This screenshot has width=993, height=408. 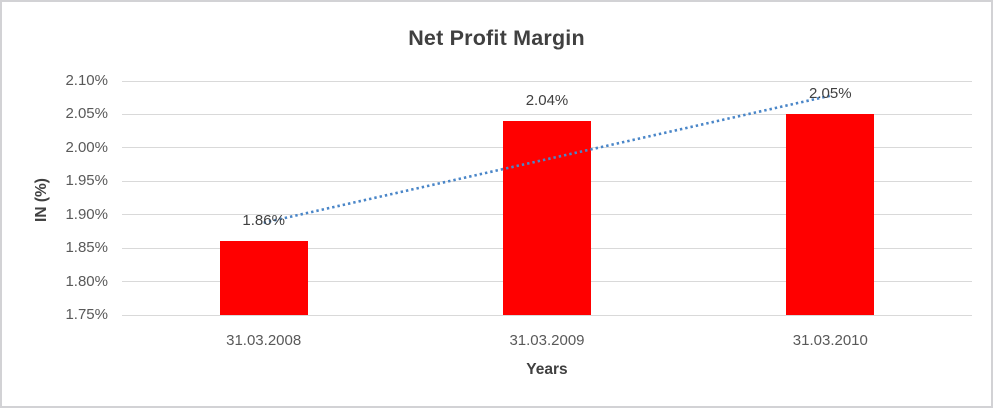 I want to click on chart-title: Net Profit Margin, so click(x=496, y=38).